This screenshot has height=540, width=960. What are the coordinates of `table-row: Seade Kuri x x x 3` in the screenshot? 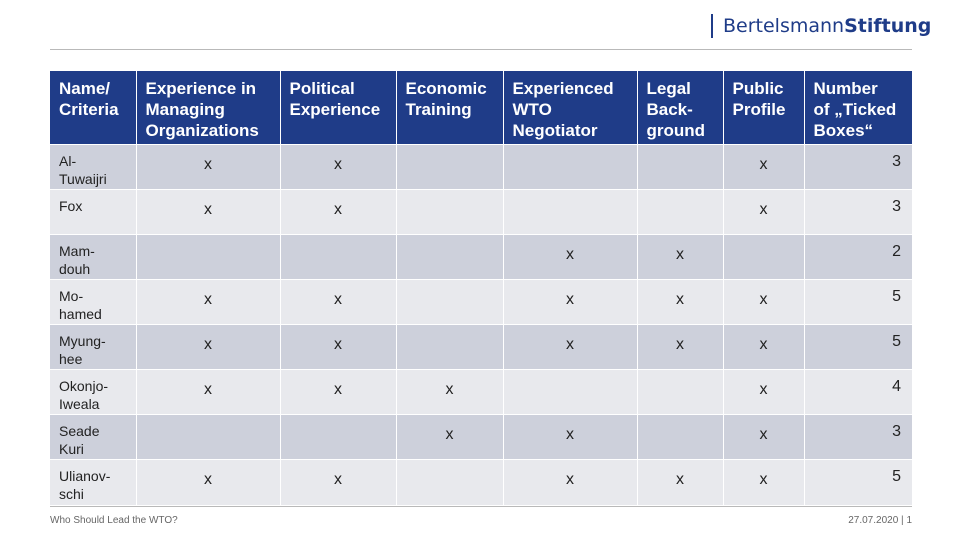 It's located at (481, 437).